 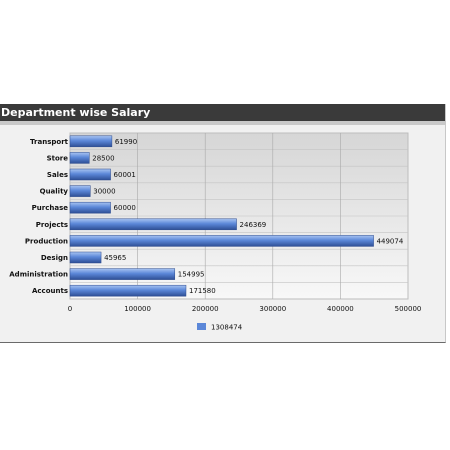 What do you see at coordinates (50, 291) in the screenshot?
I see `category-label: Accounts` at bounding box center [50, 291].